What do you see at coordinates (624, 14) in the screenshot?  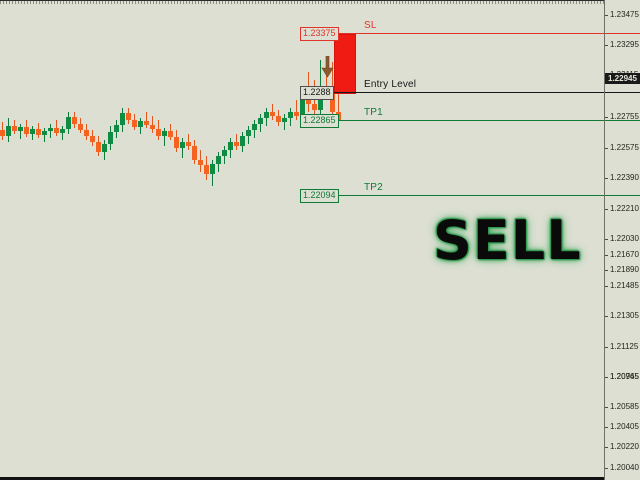 I see `axis-tick-label: 1.23475` at bounding box center [624, 14].